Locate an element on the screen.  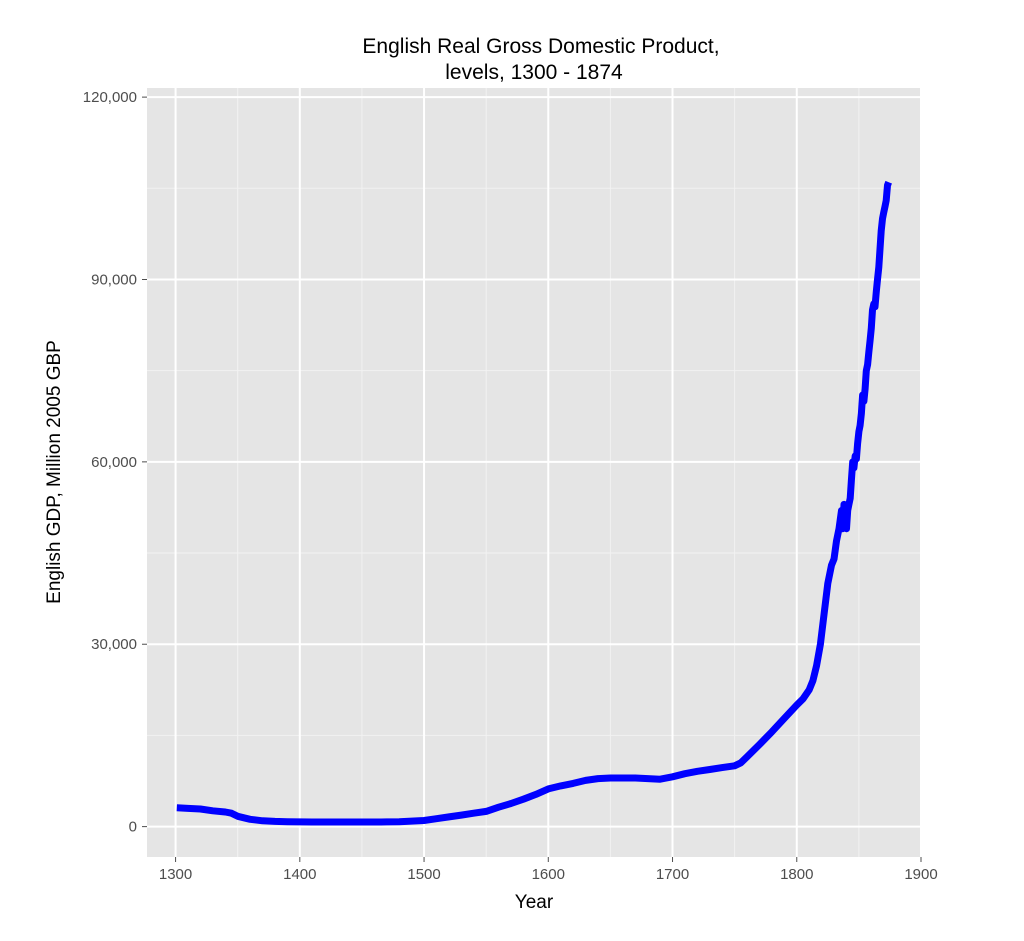
x-tick-label: 1700 is located at coordinates (672, 874).